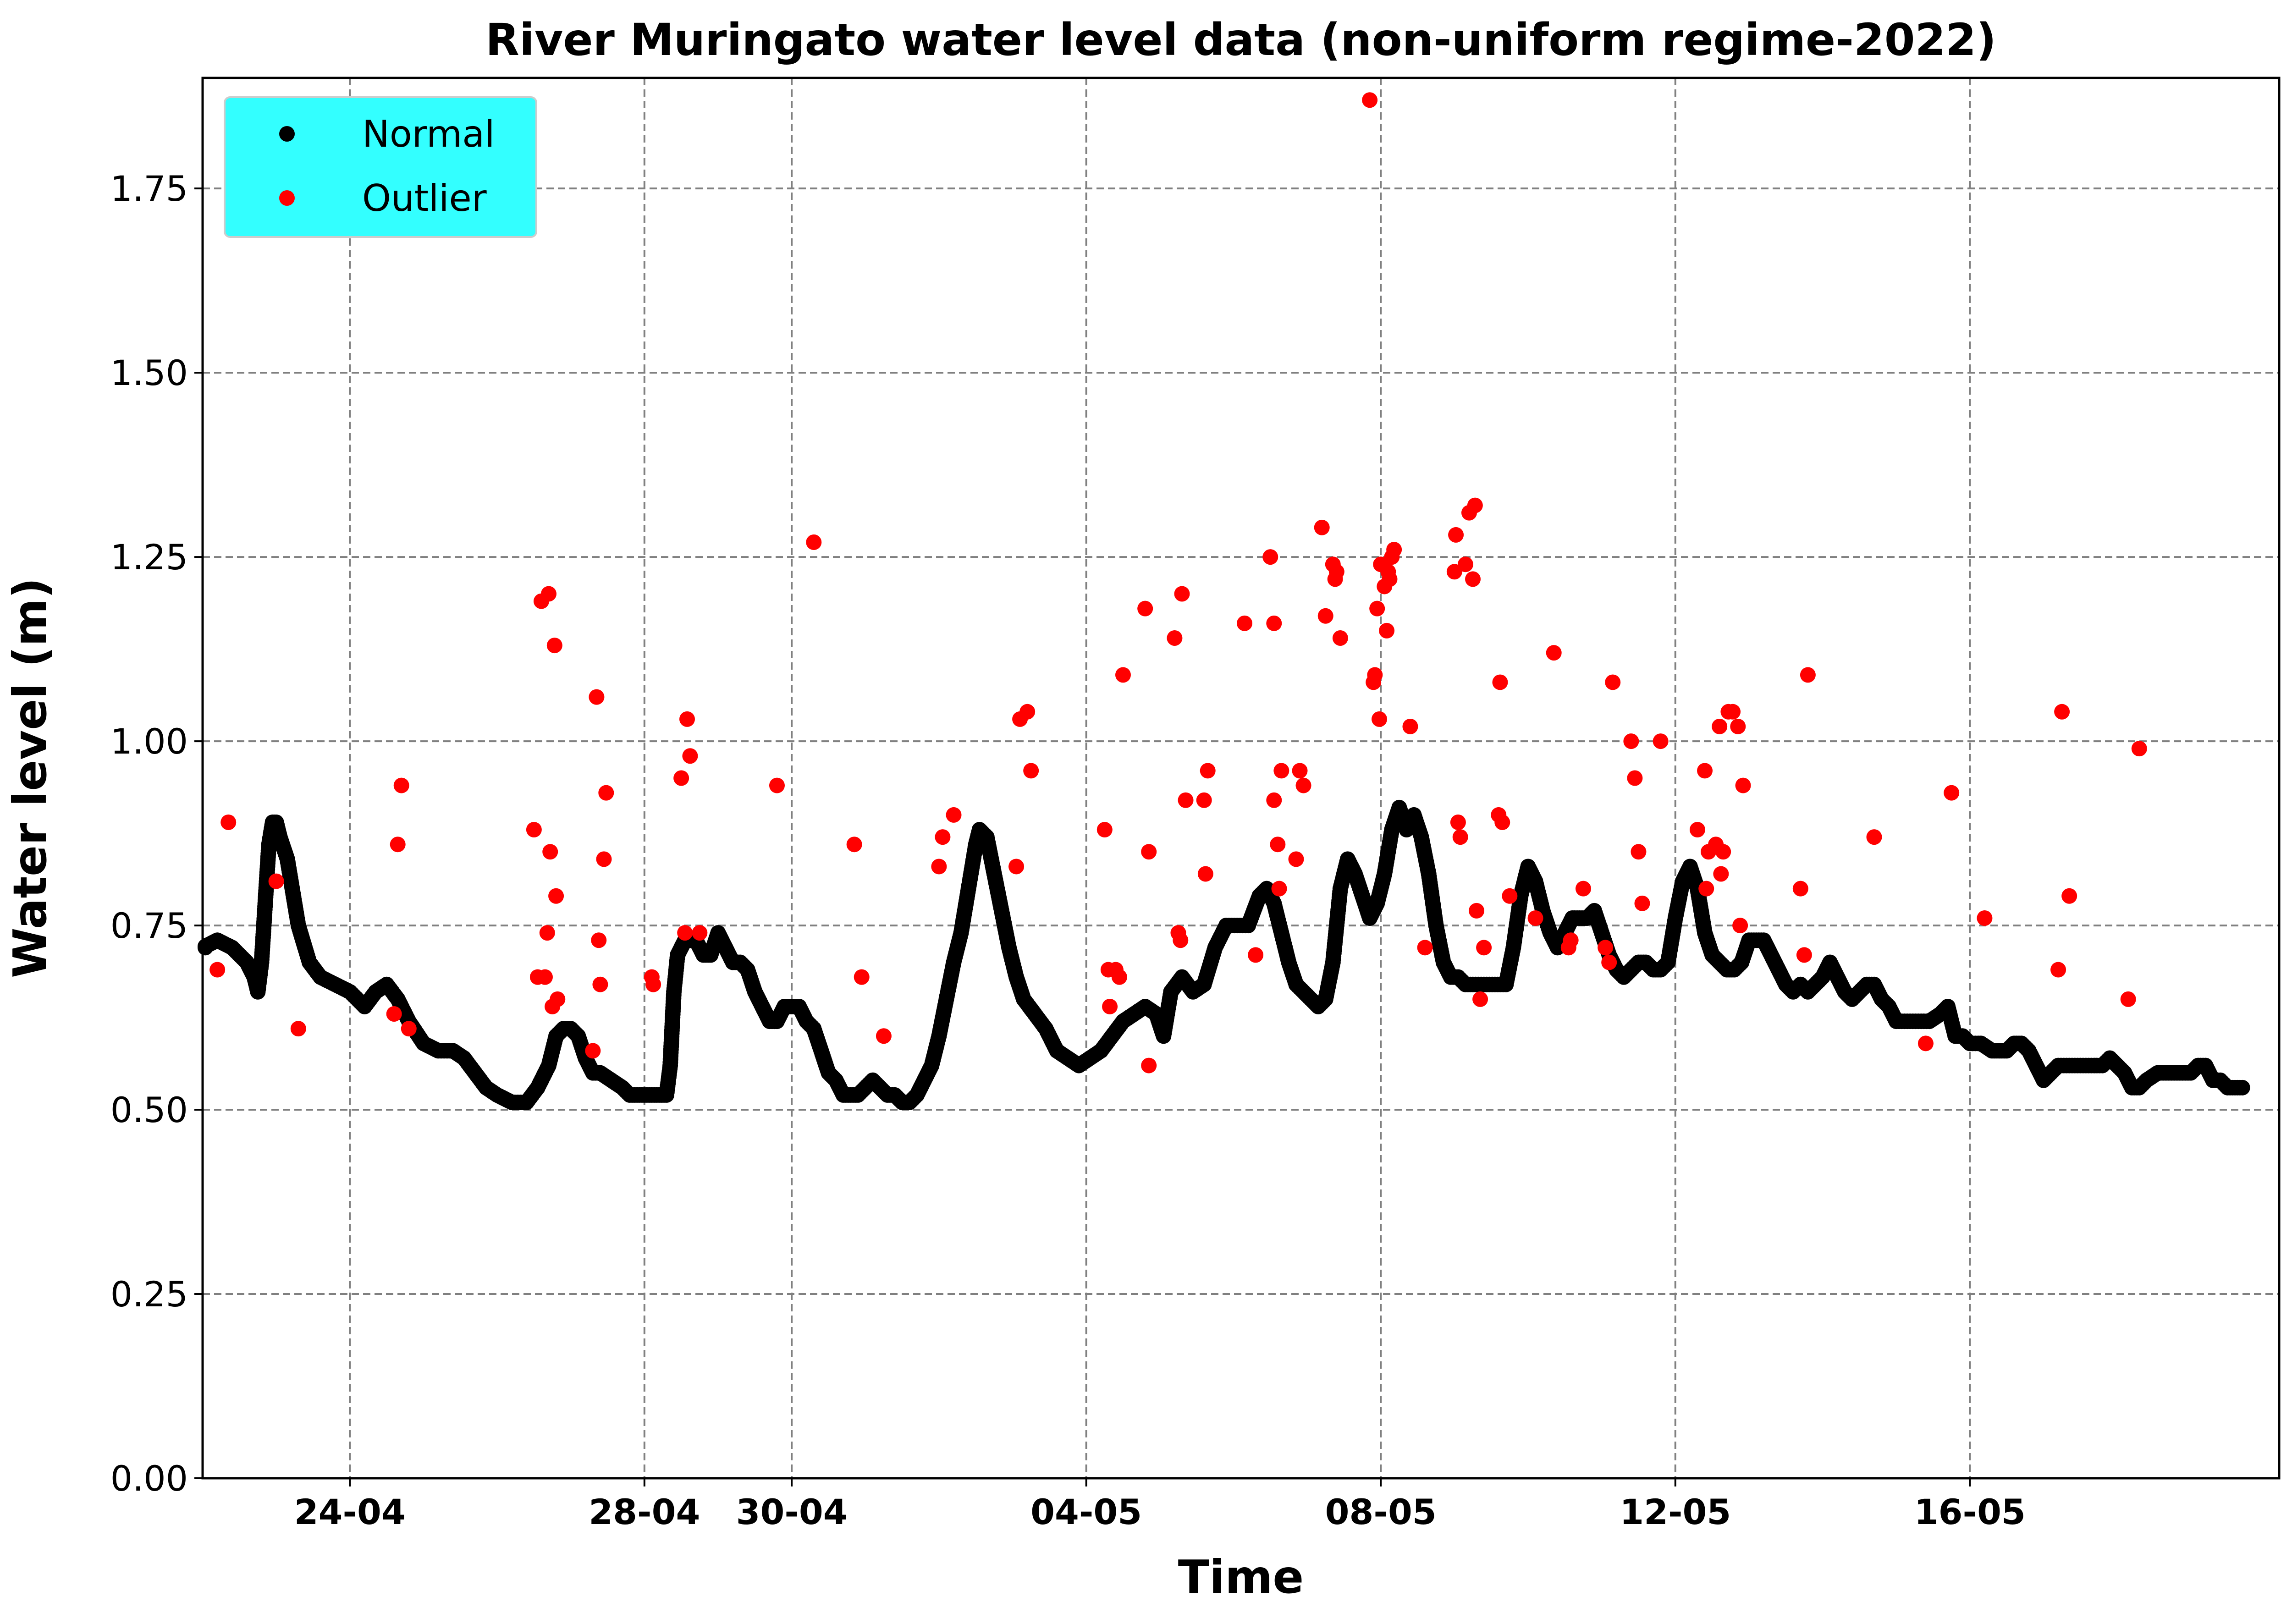 The width and height of the screenshot is (2292, 1624). Describe the element at coordinates (149, 188) in the screenshot. I see `y-tick-label: 1.75` at that location.